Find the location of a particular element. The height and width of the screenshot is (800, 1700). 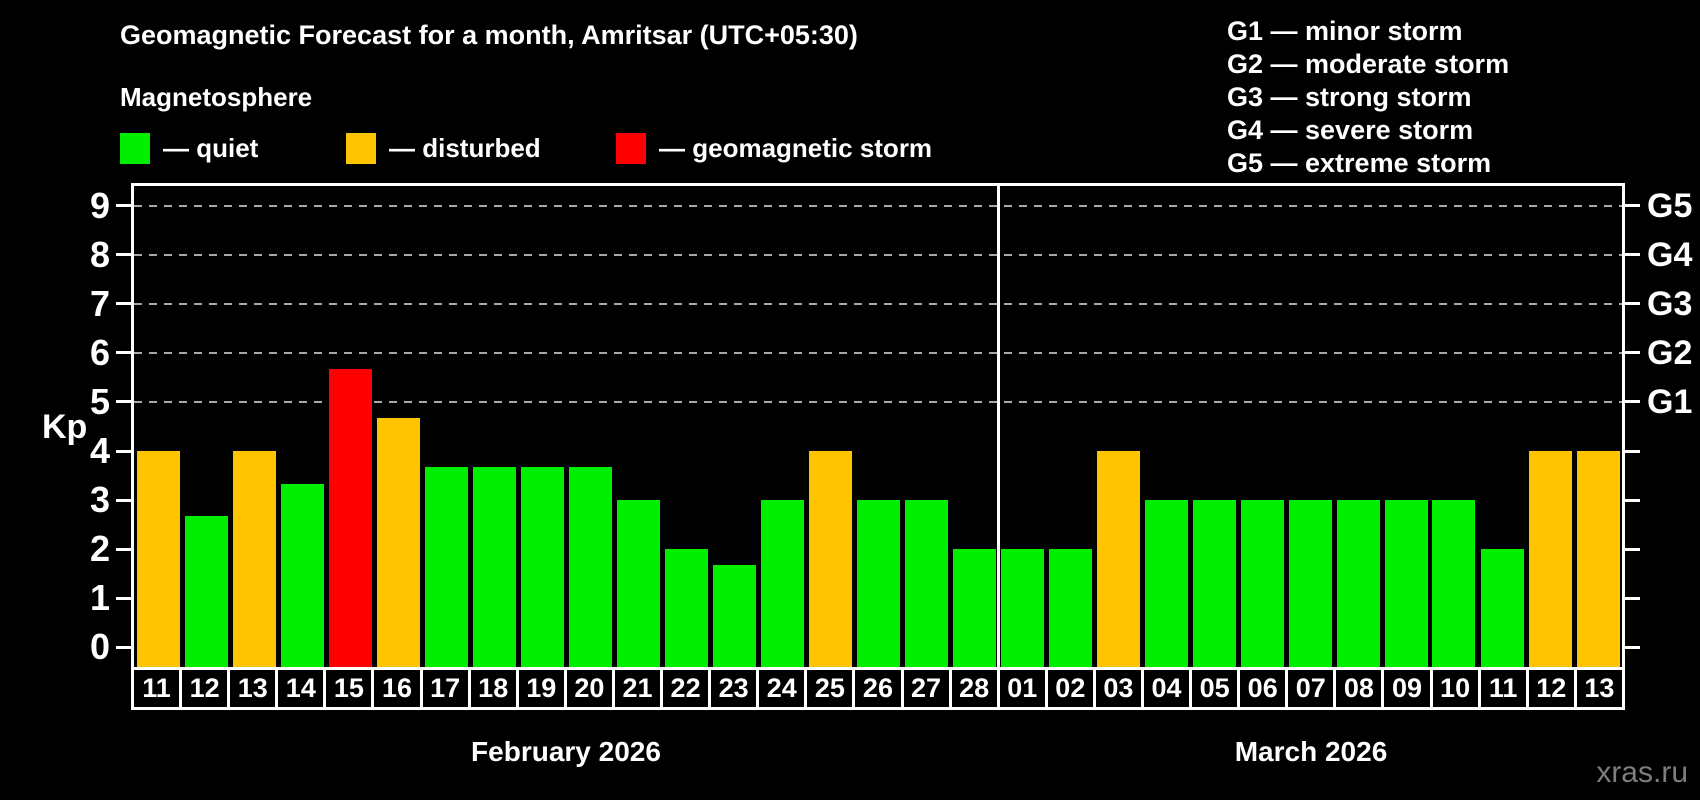

g-label-g1: G1 is located at coordinates (1670, 401).